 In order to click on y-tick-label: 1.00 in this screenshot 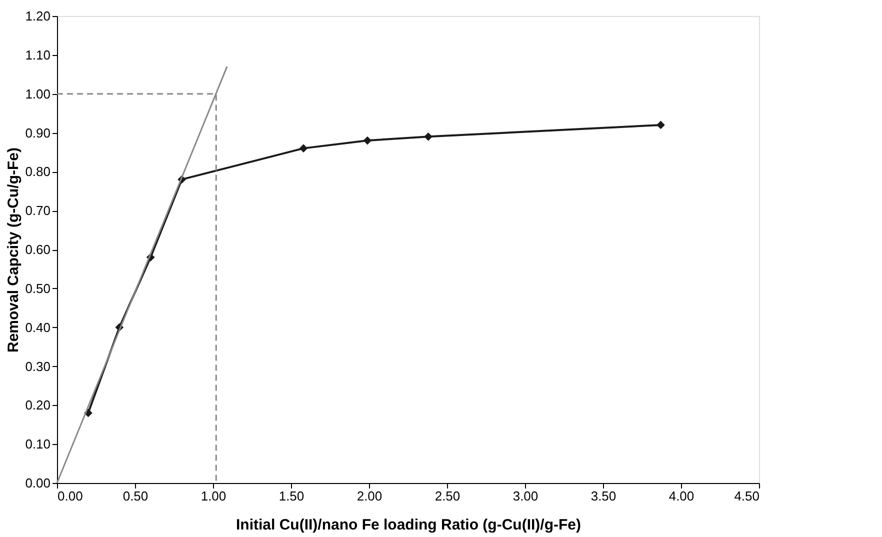, I will do `click(37, 94)`.